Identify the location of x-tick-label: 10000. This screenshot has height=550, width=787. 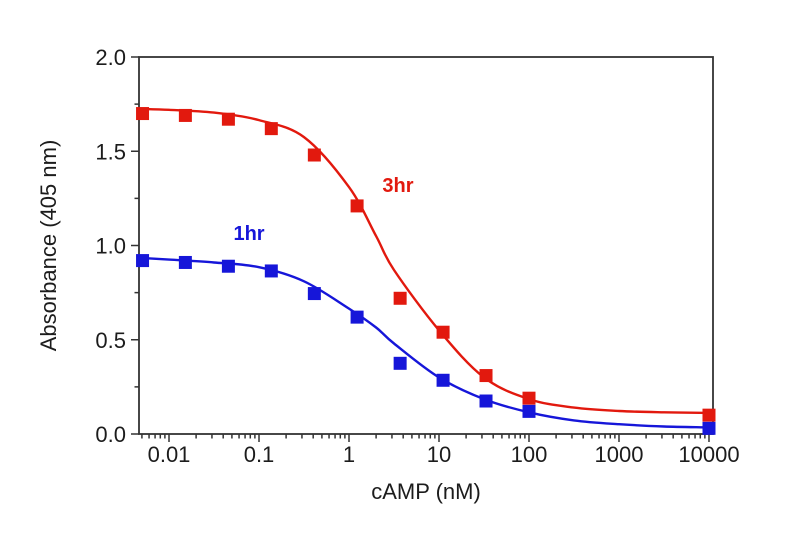
(708, 454).